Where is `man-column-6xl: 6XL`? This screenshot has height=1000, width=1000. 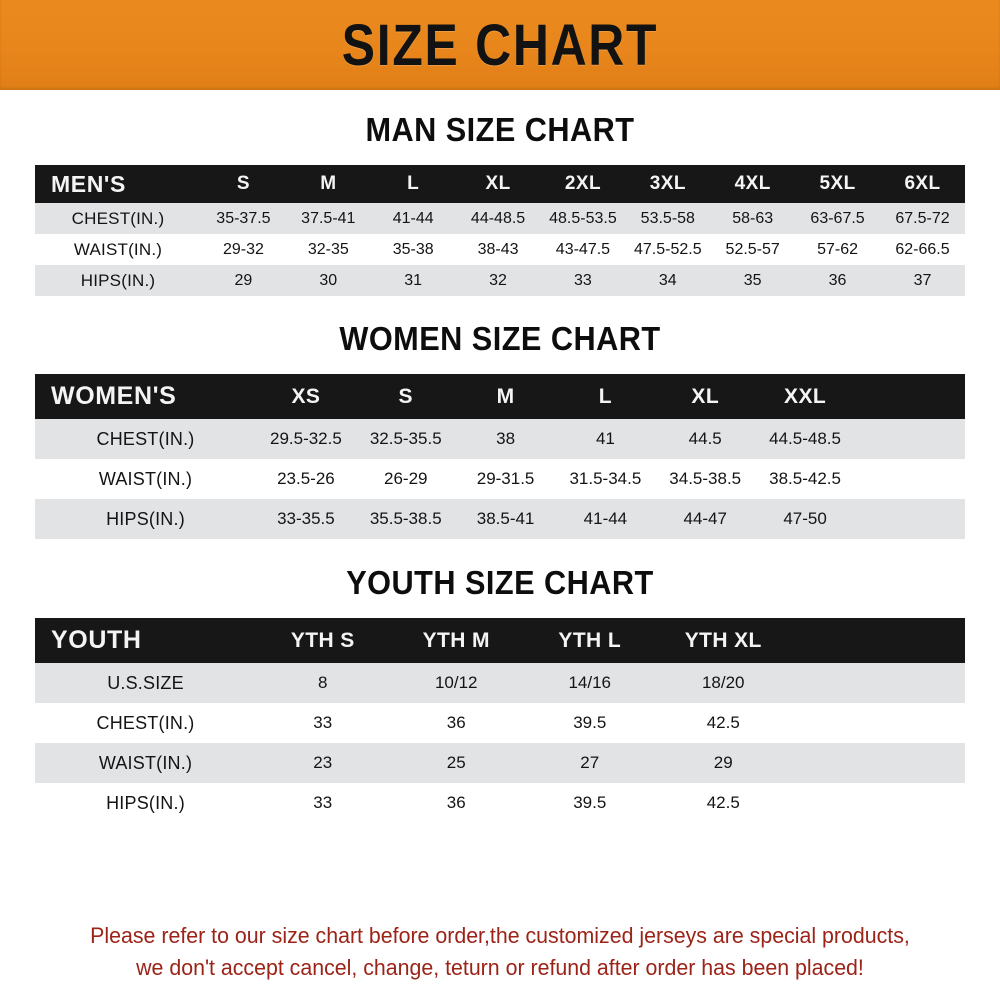 man-column-6xl: 6XL is located at coordinates (922, 183).